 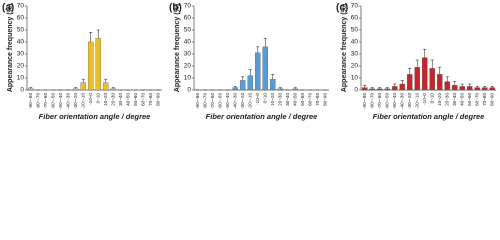 I want to click on panel-label: (c), so click(x=342, y=8).